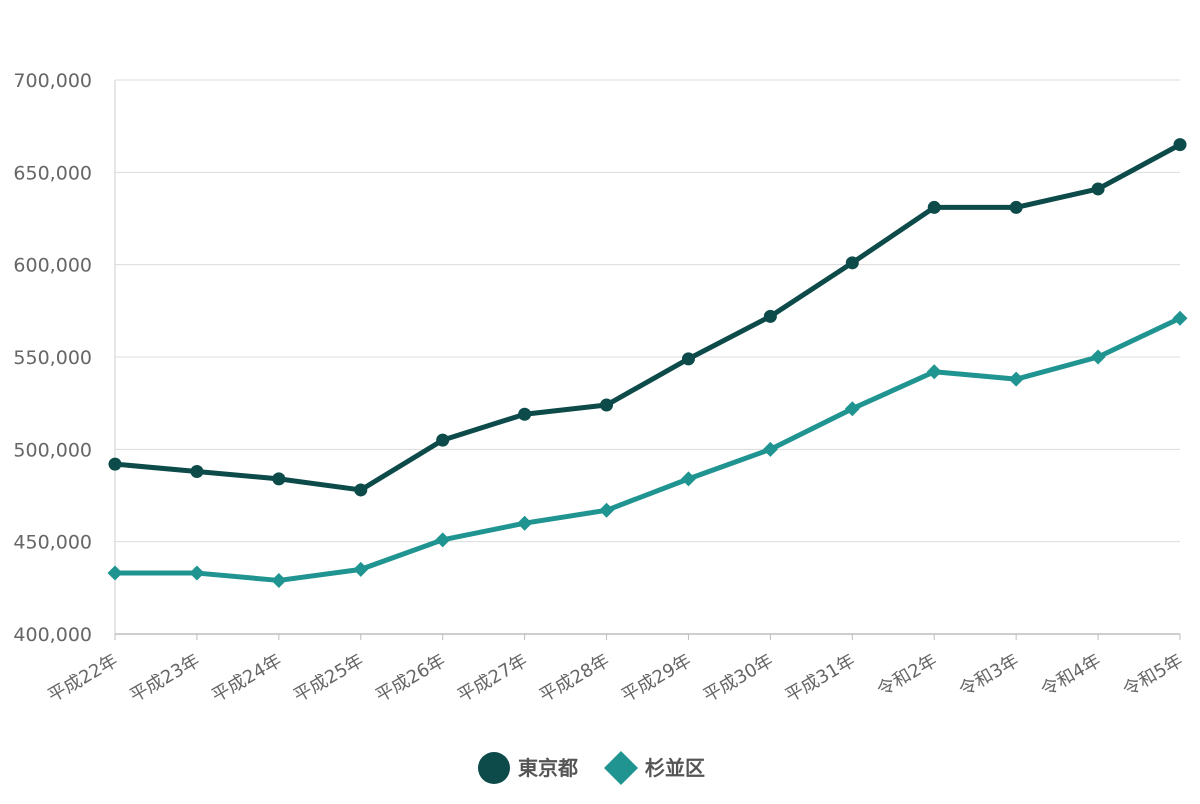  I want to click on y-tick-label: 400,000, so click(52, 635).